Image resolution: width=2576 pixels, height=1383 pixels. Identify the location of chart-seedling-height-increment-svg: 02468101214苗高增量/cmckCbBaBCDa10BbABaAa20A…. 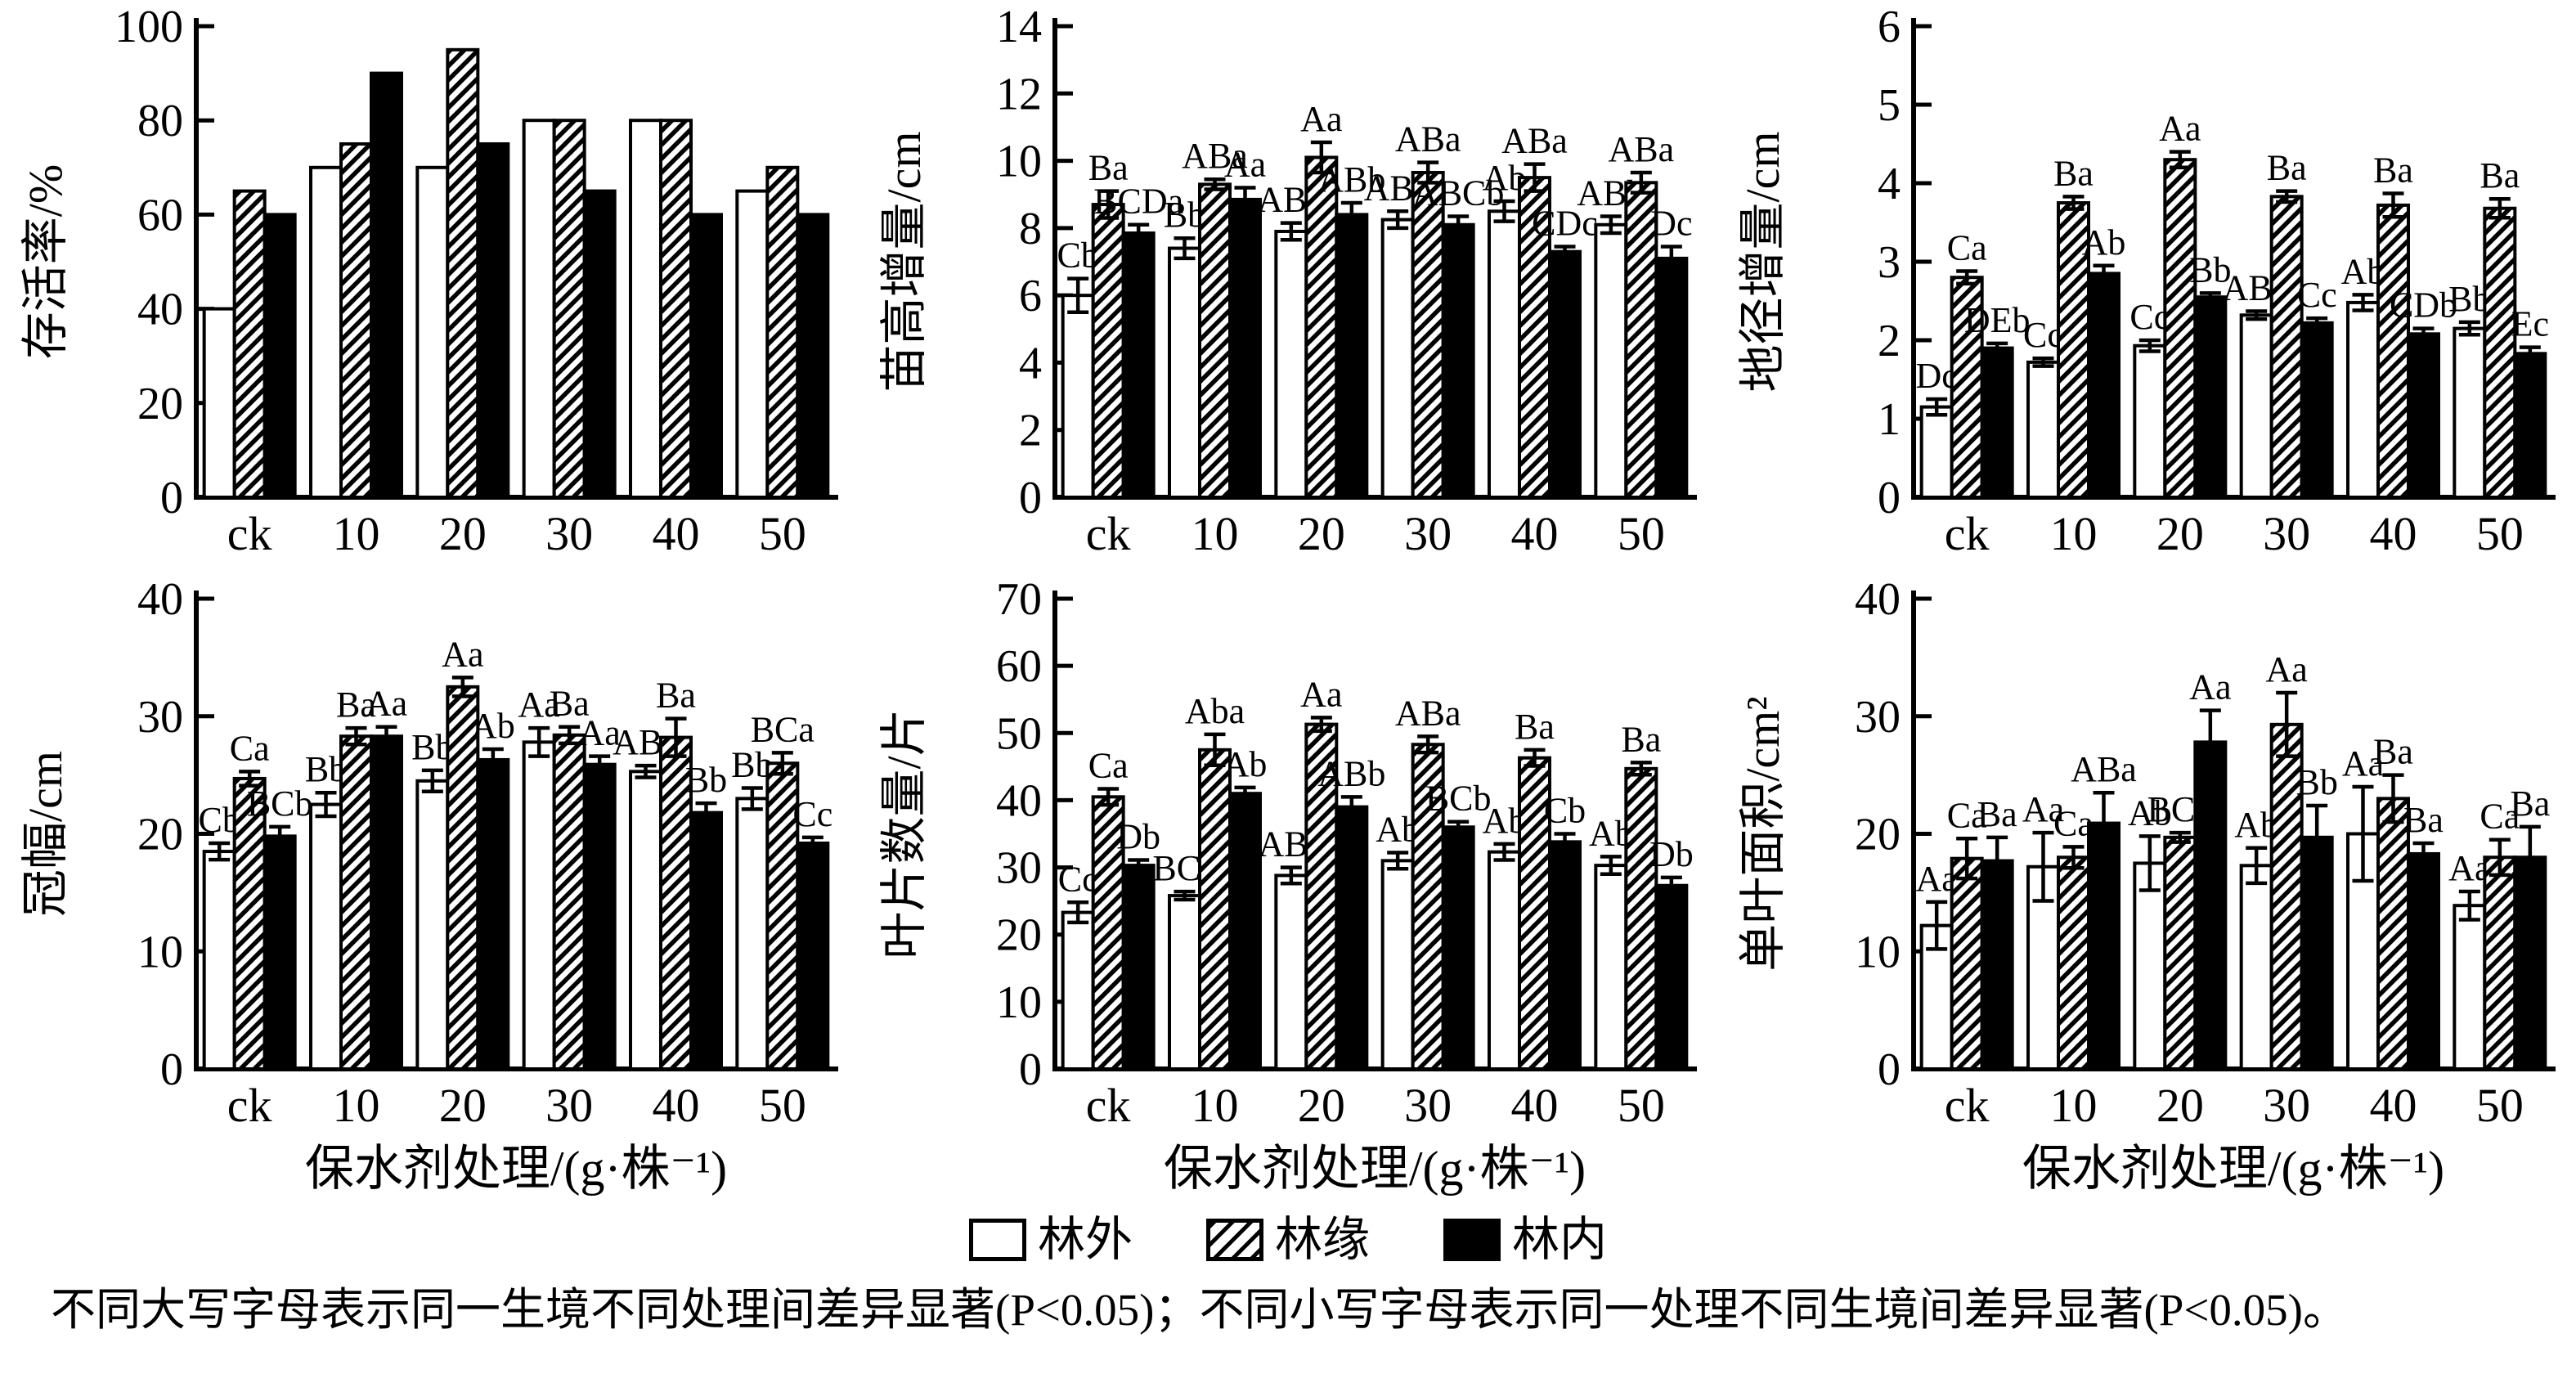
(1287, 281).